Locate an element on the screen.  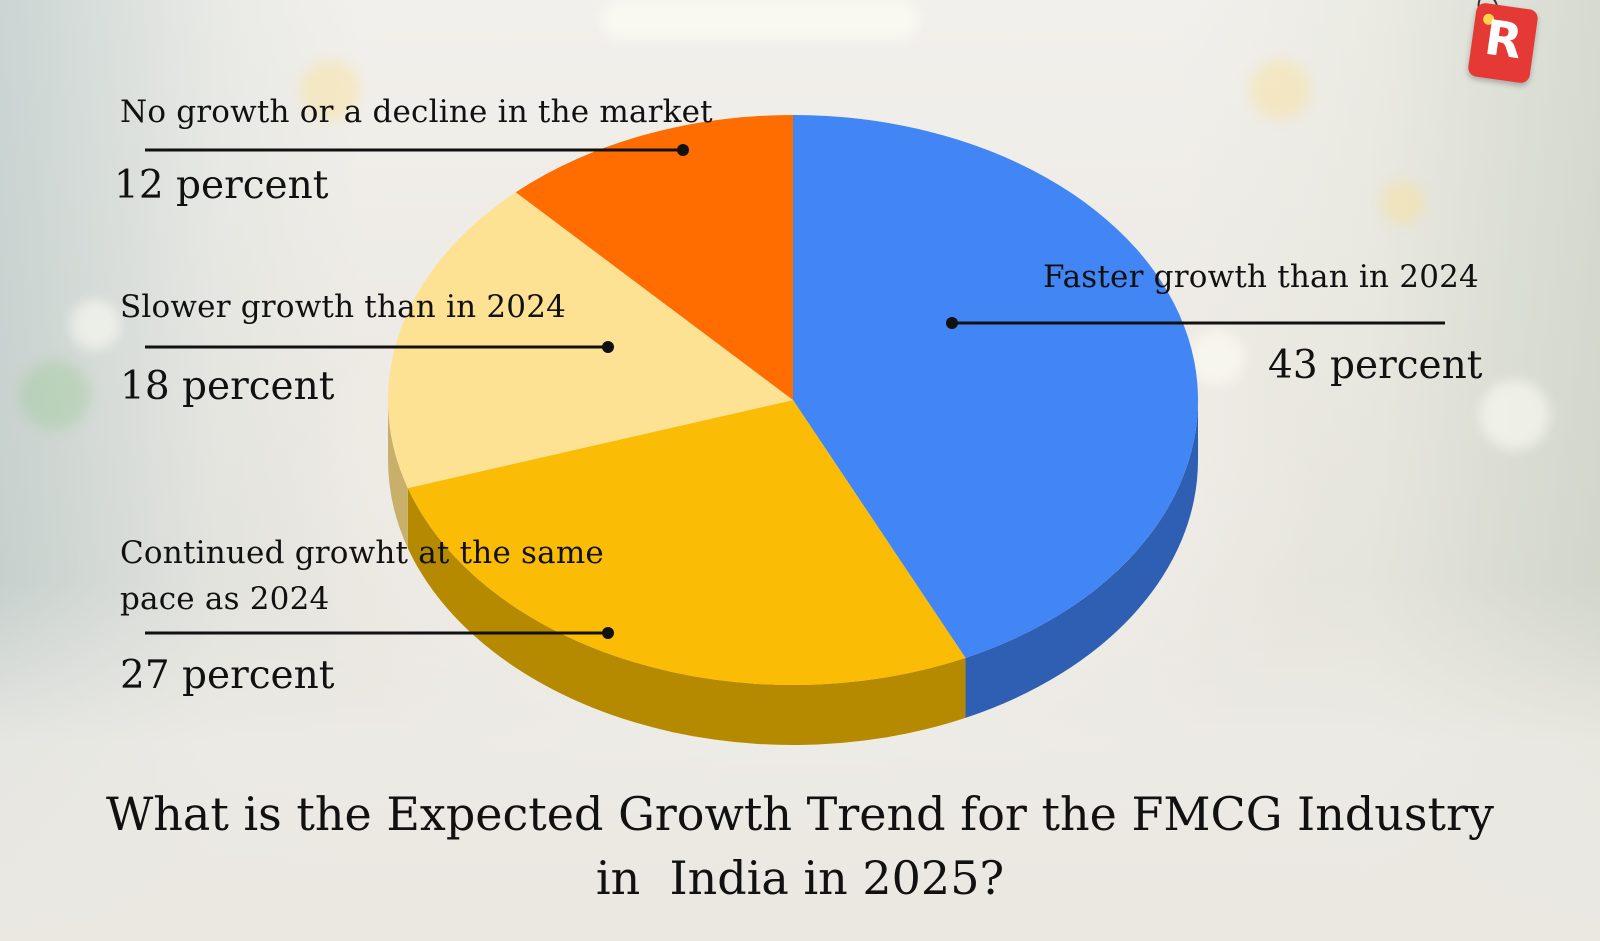
pie-side-slower-growth-than-in-2024 is located at coordinates (398, 474).